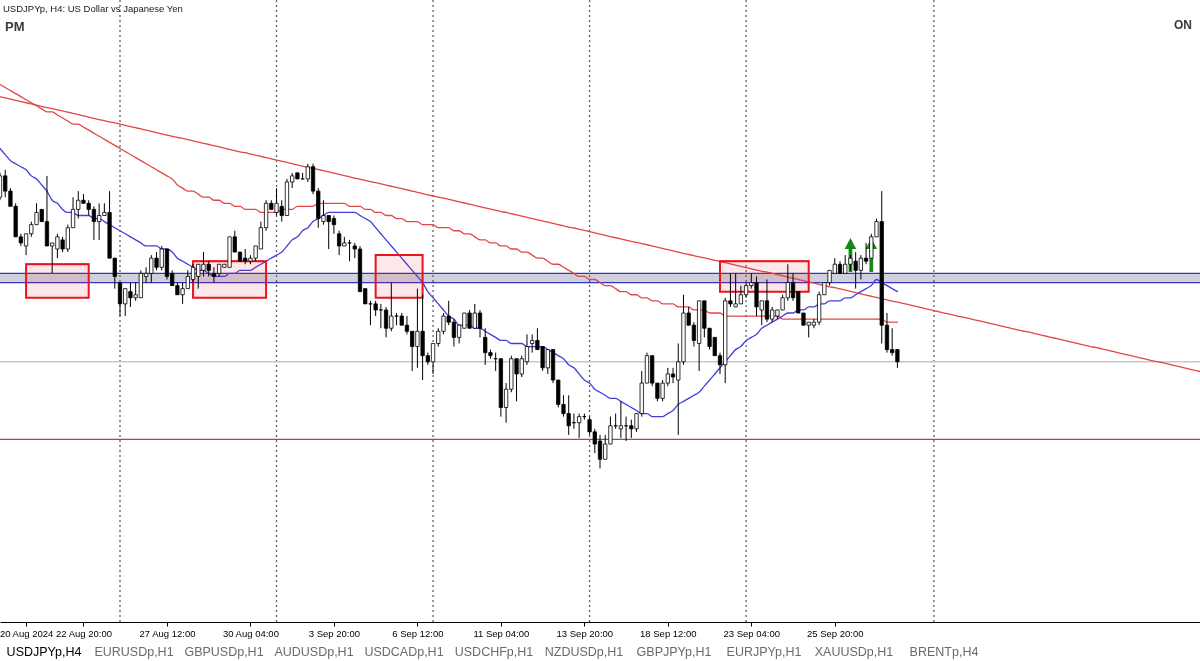 The width and height of the screenshot is (1200, 661). Describe the element at coordinates (44, 652) in the screenshot. I see `text: USDJPYp,H4` at that location.